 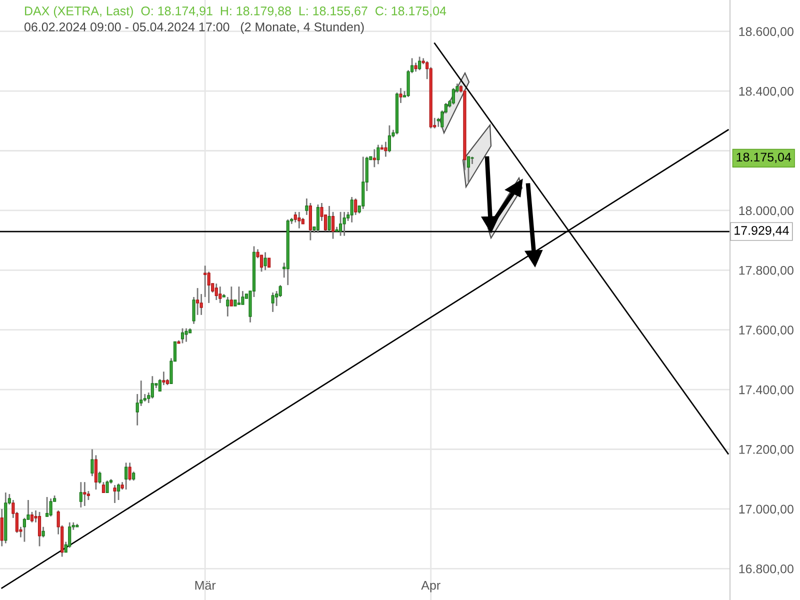 I want to click on x-tick-label: Apr, so click(x=430, y=586).